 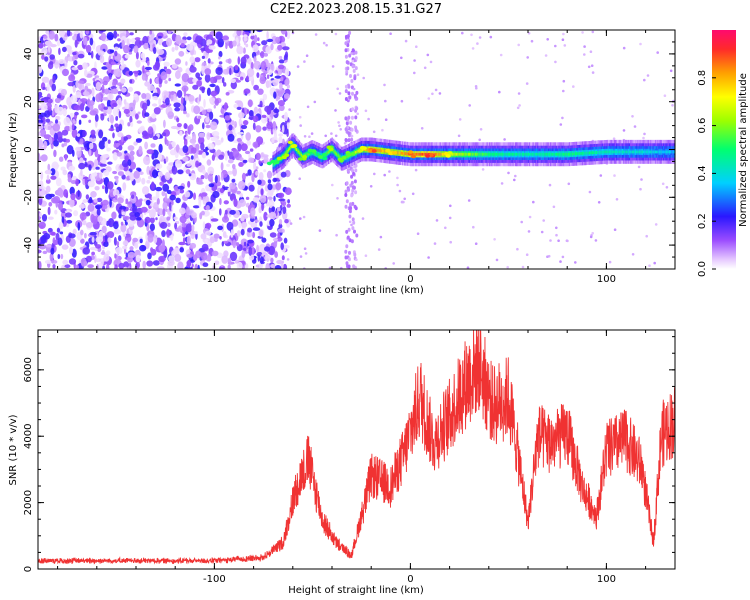 I want to click on colorbar-label: Normalized spectral amplitude, so click(x=743, y=150).